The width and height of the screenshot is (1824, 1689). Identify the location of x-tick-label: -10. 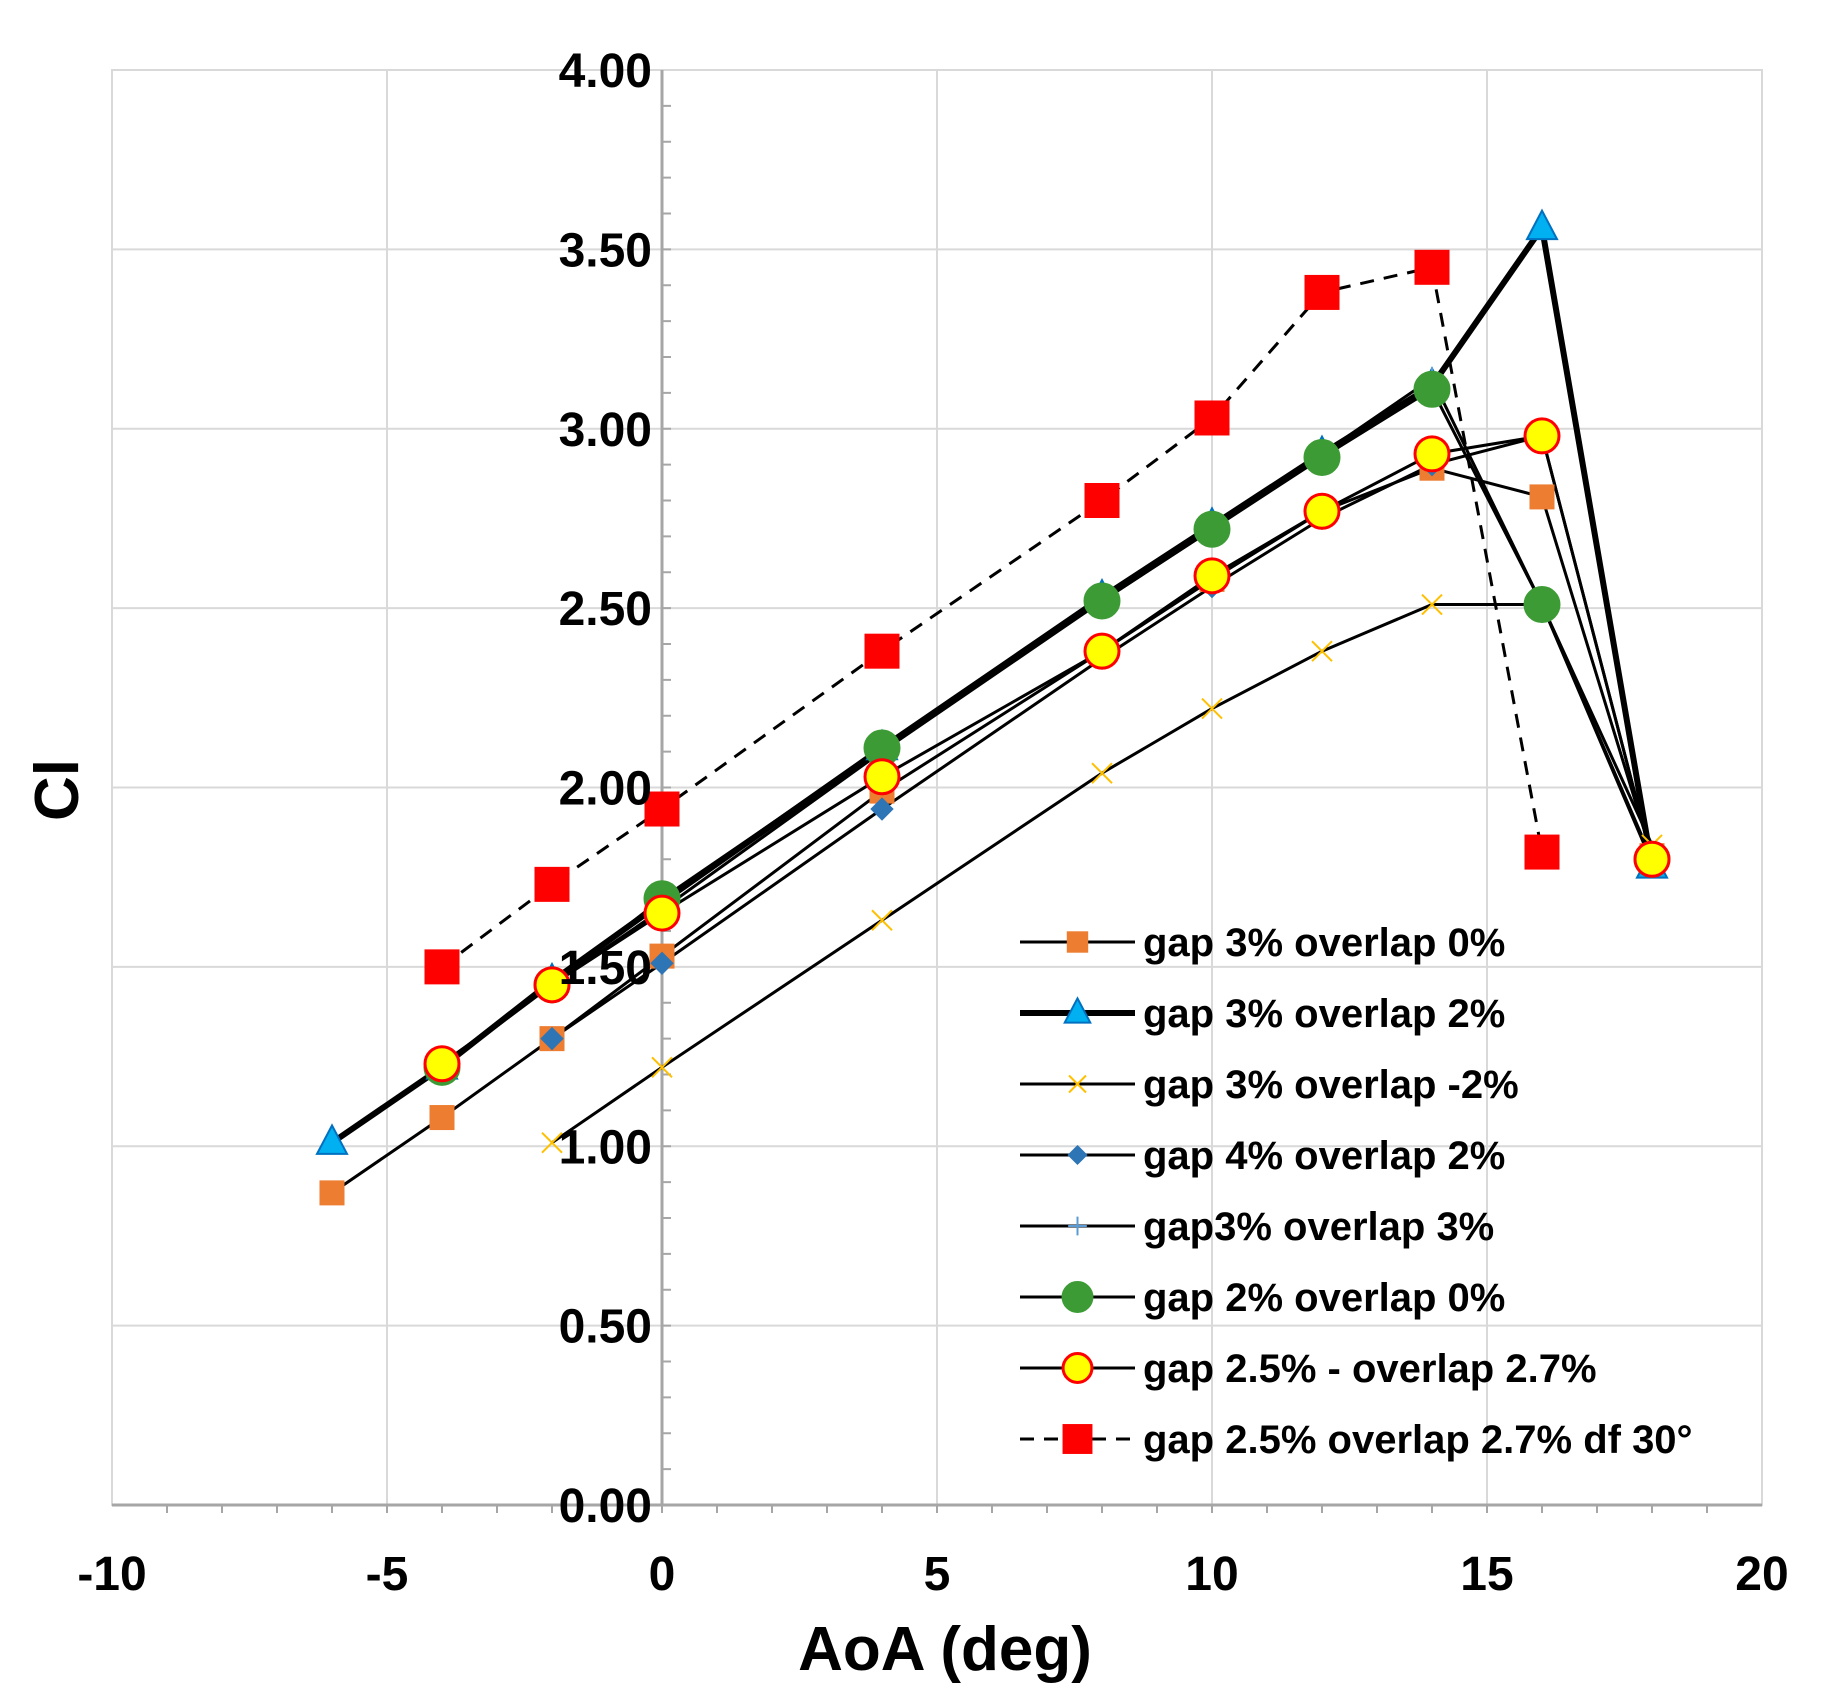
(111, 1574).